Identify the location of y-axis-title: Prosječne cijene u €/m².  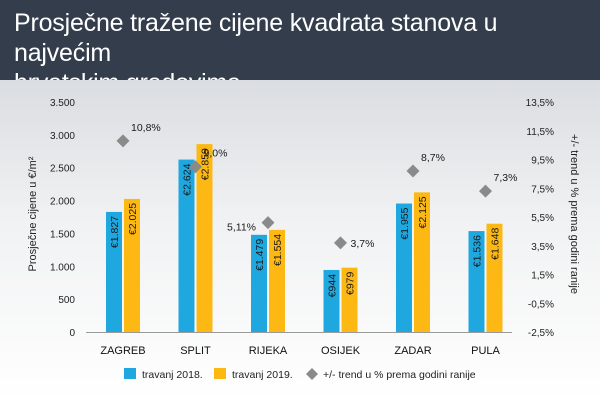
(33, 213).